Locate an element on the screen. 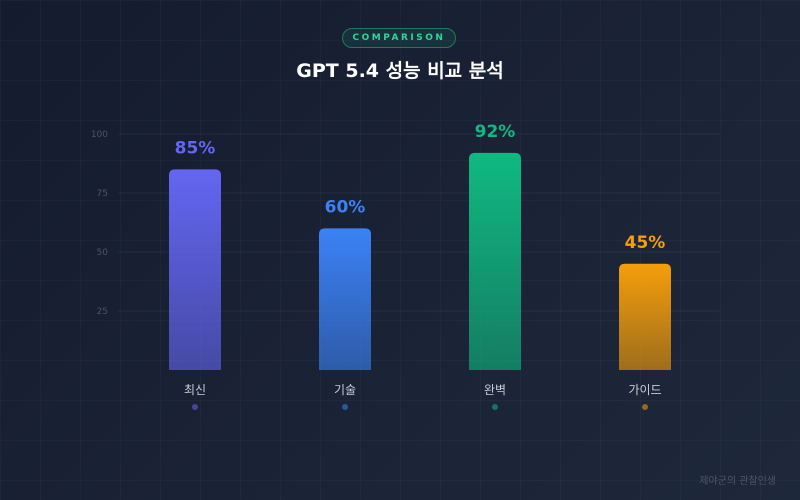 The image size is (800, 500). category-label: 최신 is located at coordinates (195, 390).